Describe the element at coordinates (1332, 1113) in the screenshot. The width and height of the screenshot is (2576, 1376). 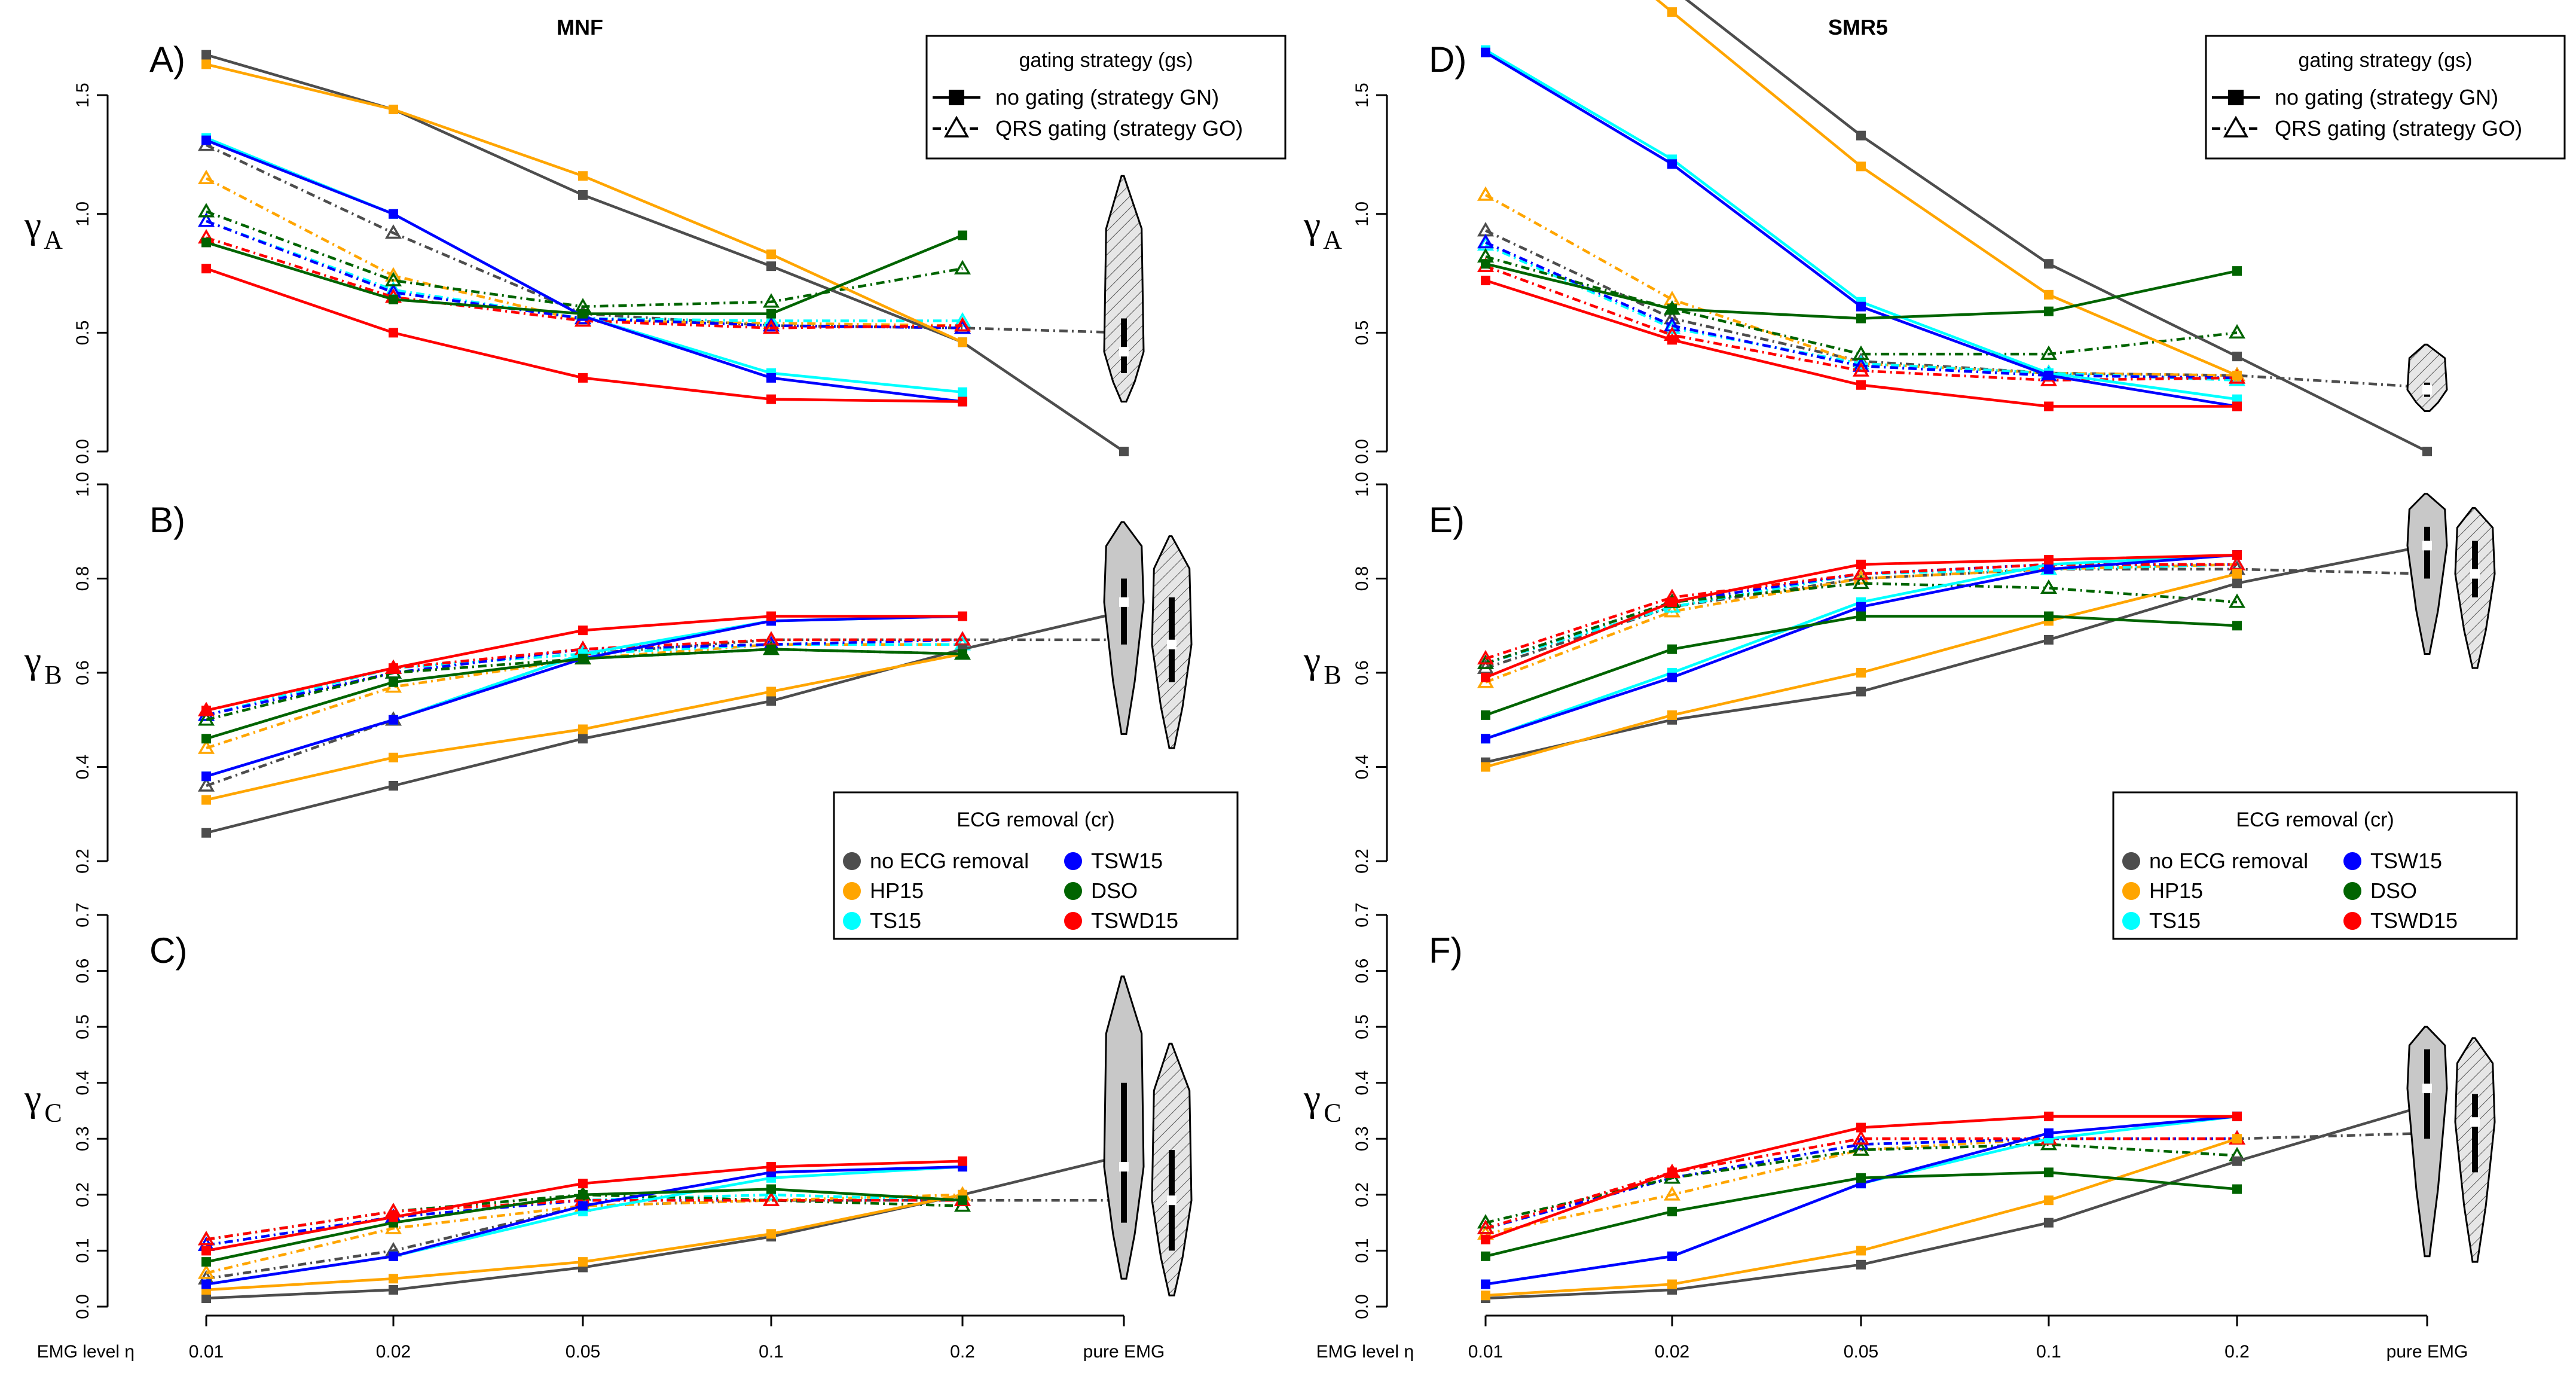
I see `y-axis-label-subscript: C` at that location.